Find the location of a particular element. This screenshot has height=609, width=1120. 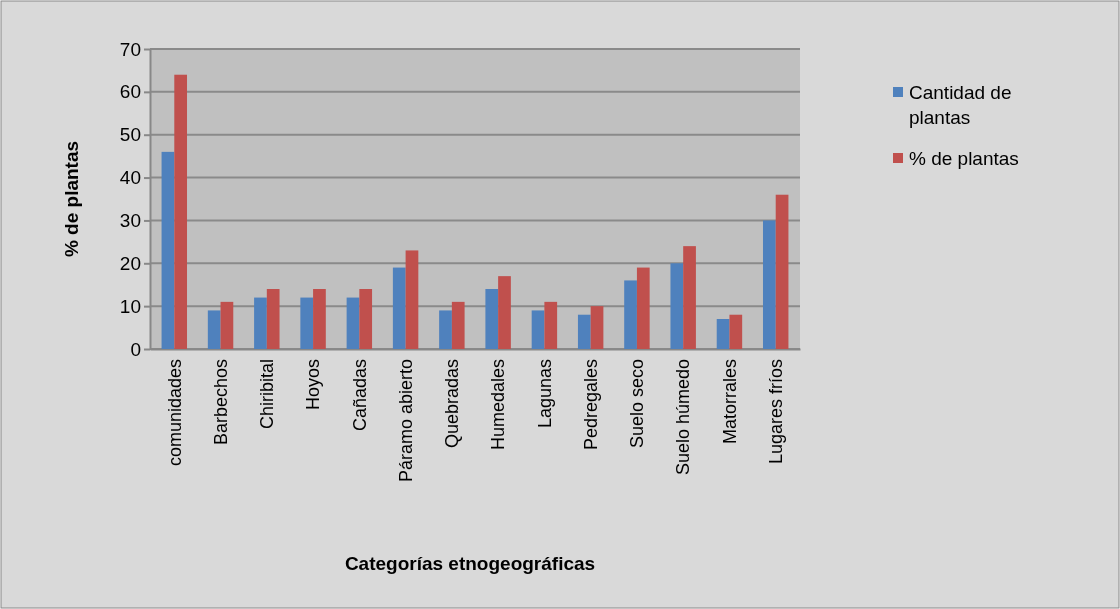

x-tick-label: Barbechos is located at coordinates (220, 402).